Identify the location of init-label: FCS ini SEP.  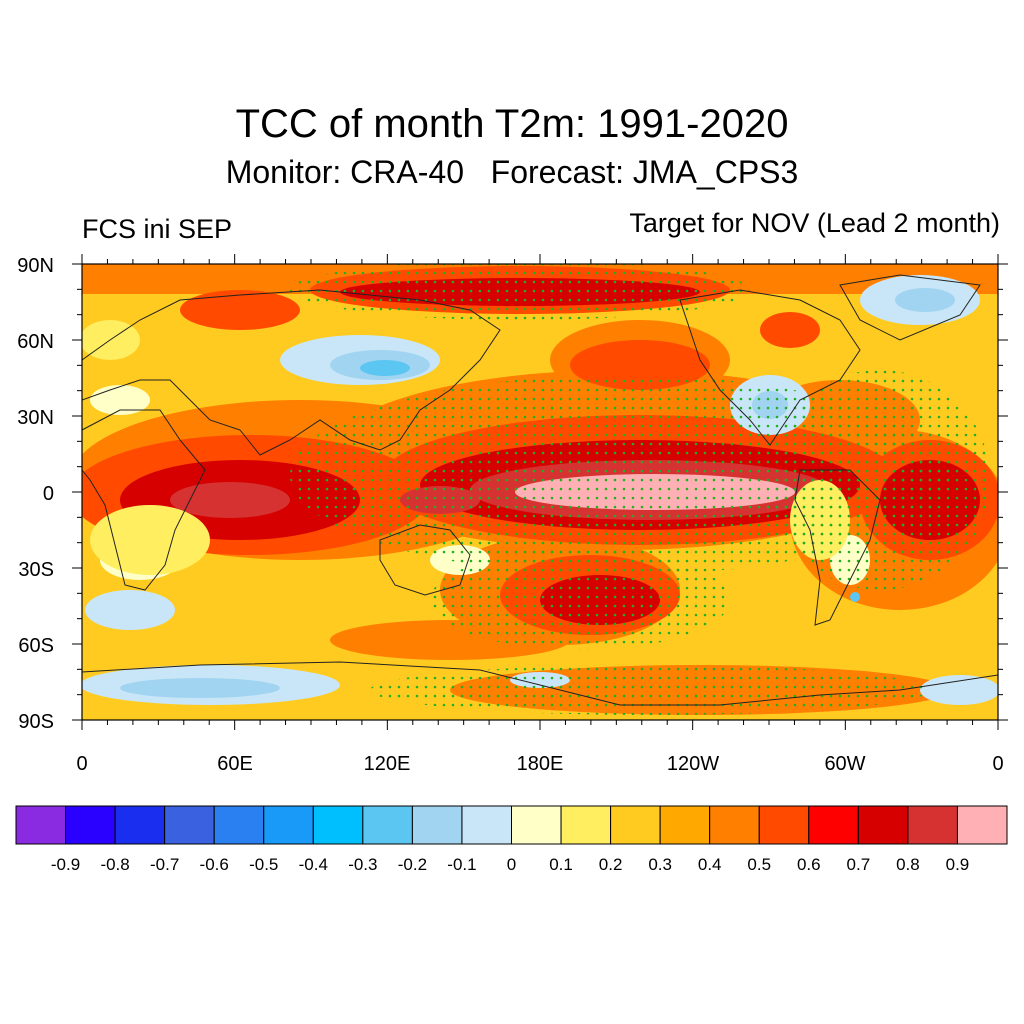
(157, 229).